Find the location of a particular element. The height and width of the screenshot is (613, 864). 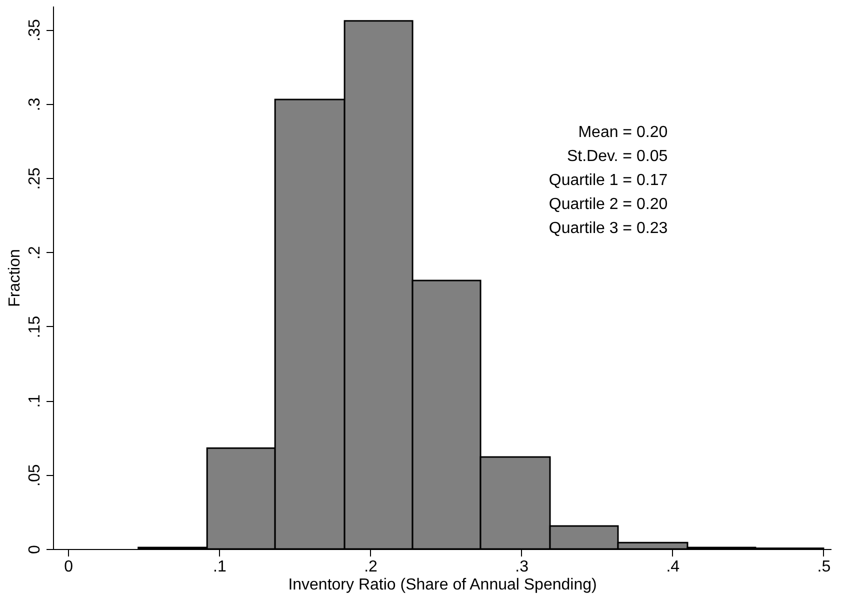

x-axis-title: Inventory Ratio (Share of Annual Spending) is located at coordinates (442, 585).